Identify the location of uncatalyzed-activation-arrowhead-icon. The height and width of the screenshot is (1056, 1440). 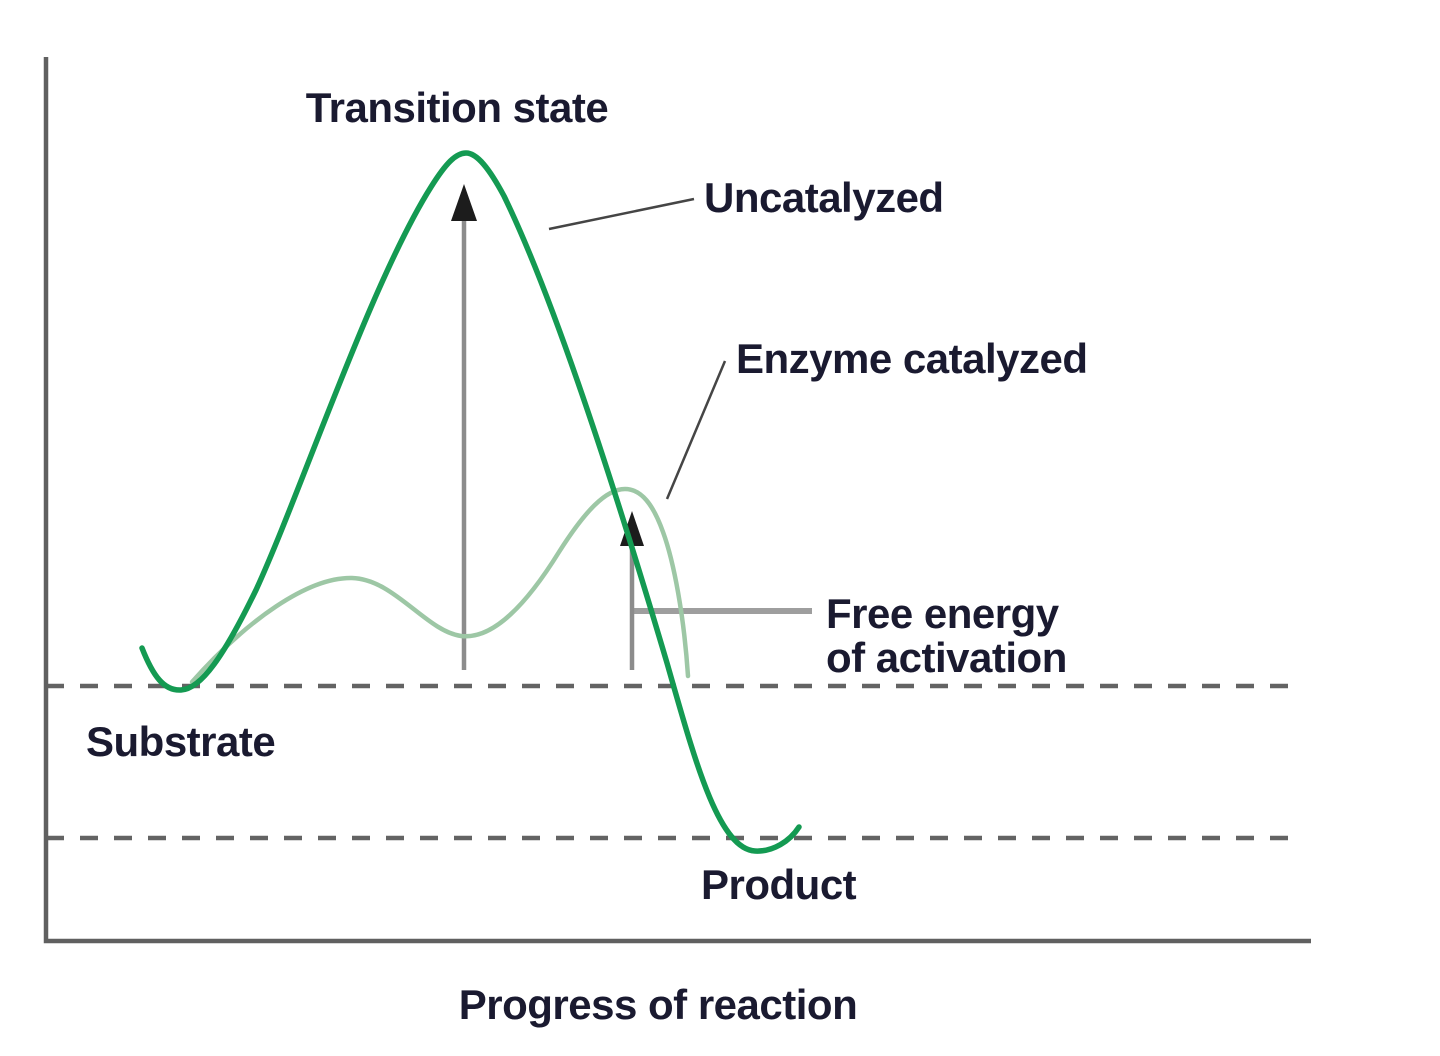
(464, 202).